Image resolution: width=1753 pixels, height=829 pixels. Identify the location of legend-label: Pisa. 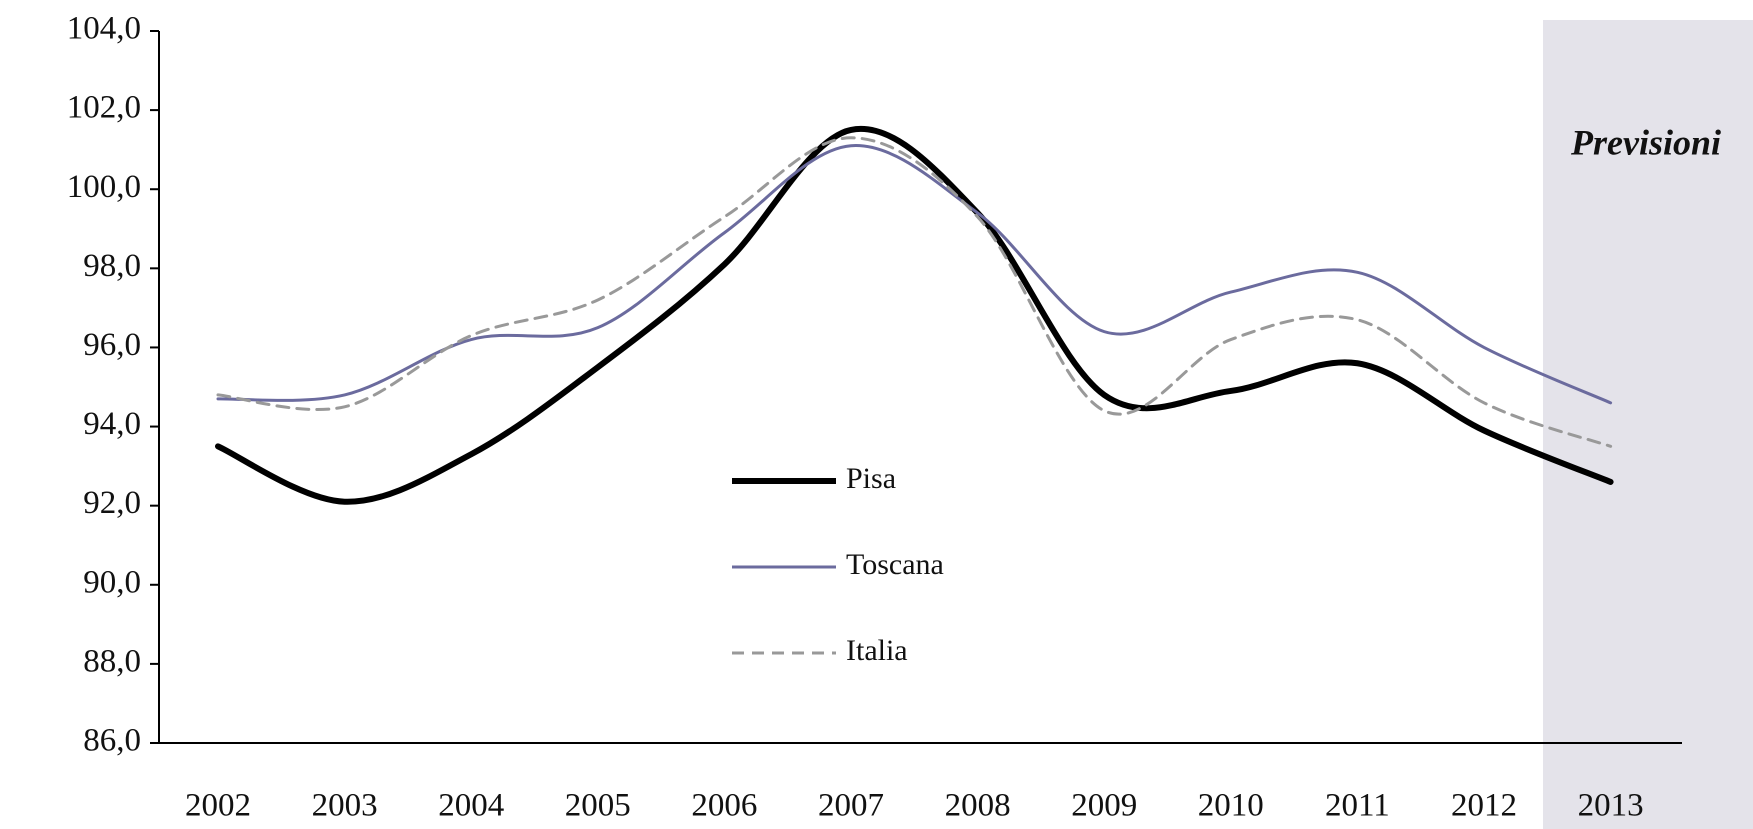
(871, 478).